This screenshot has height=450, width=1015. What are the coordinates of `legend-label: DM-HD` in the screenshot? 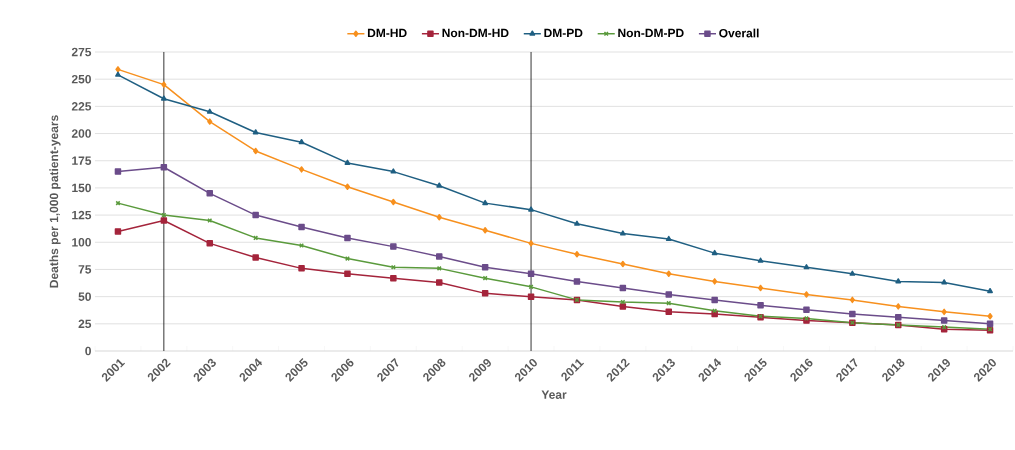 It's located at (387, 33).